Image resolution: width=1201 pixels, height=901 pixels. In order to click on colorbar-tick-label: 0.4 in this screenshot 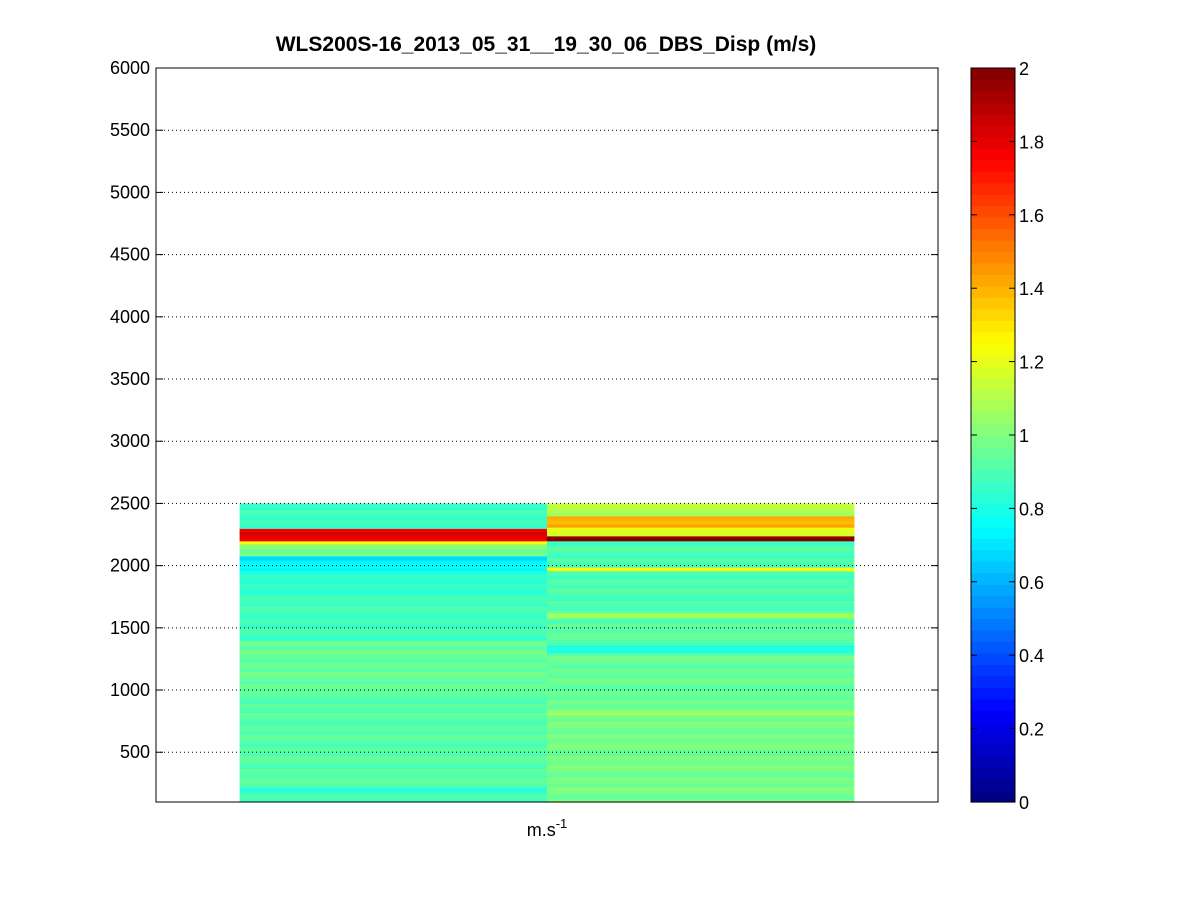, I will do `click(1031, 656)`.